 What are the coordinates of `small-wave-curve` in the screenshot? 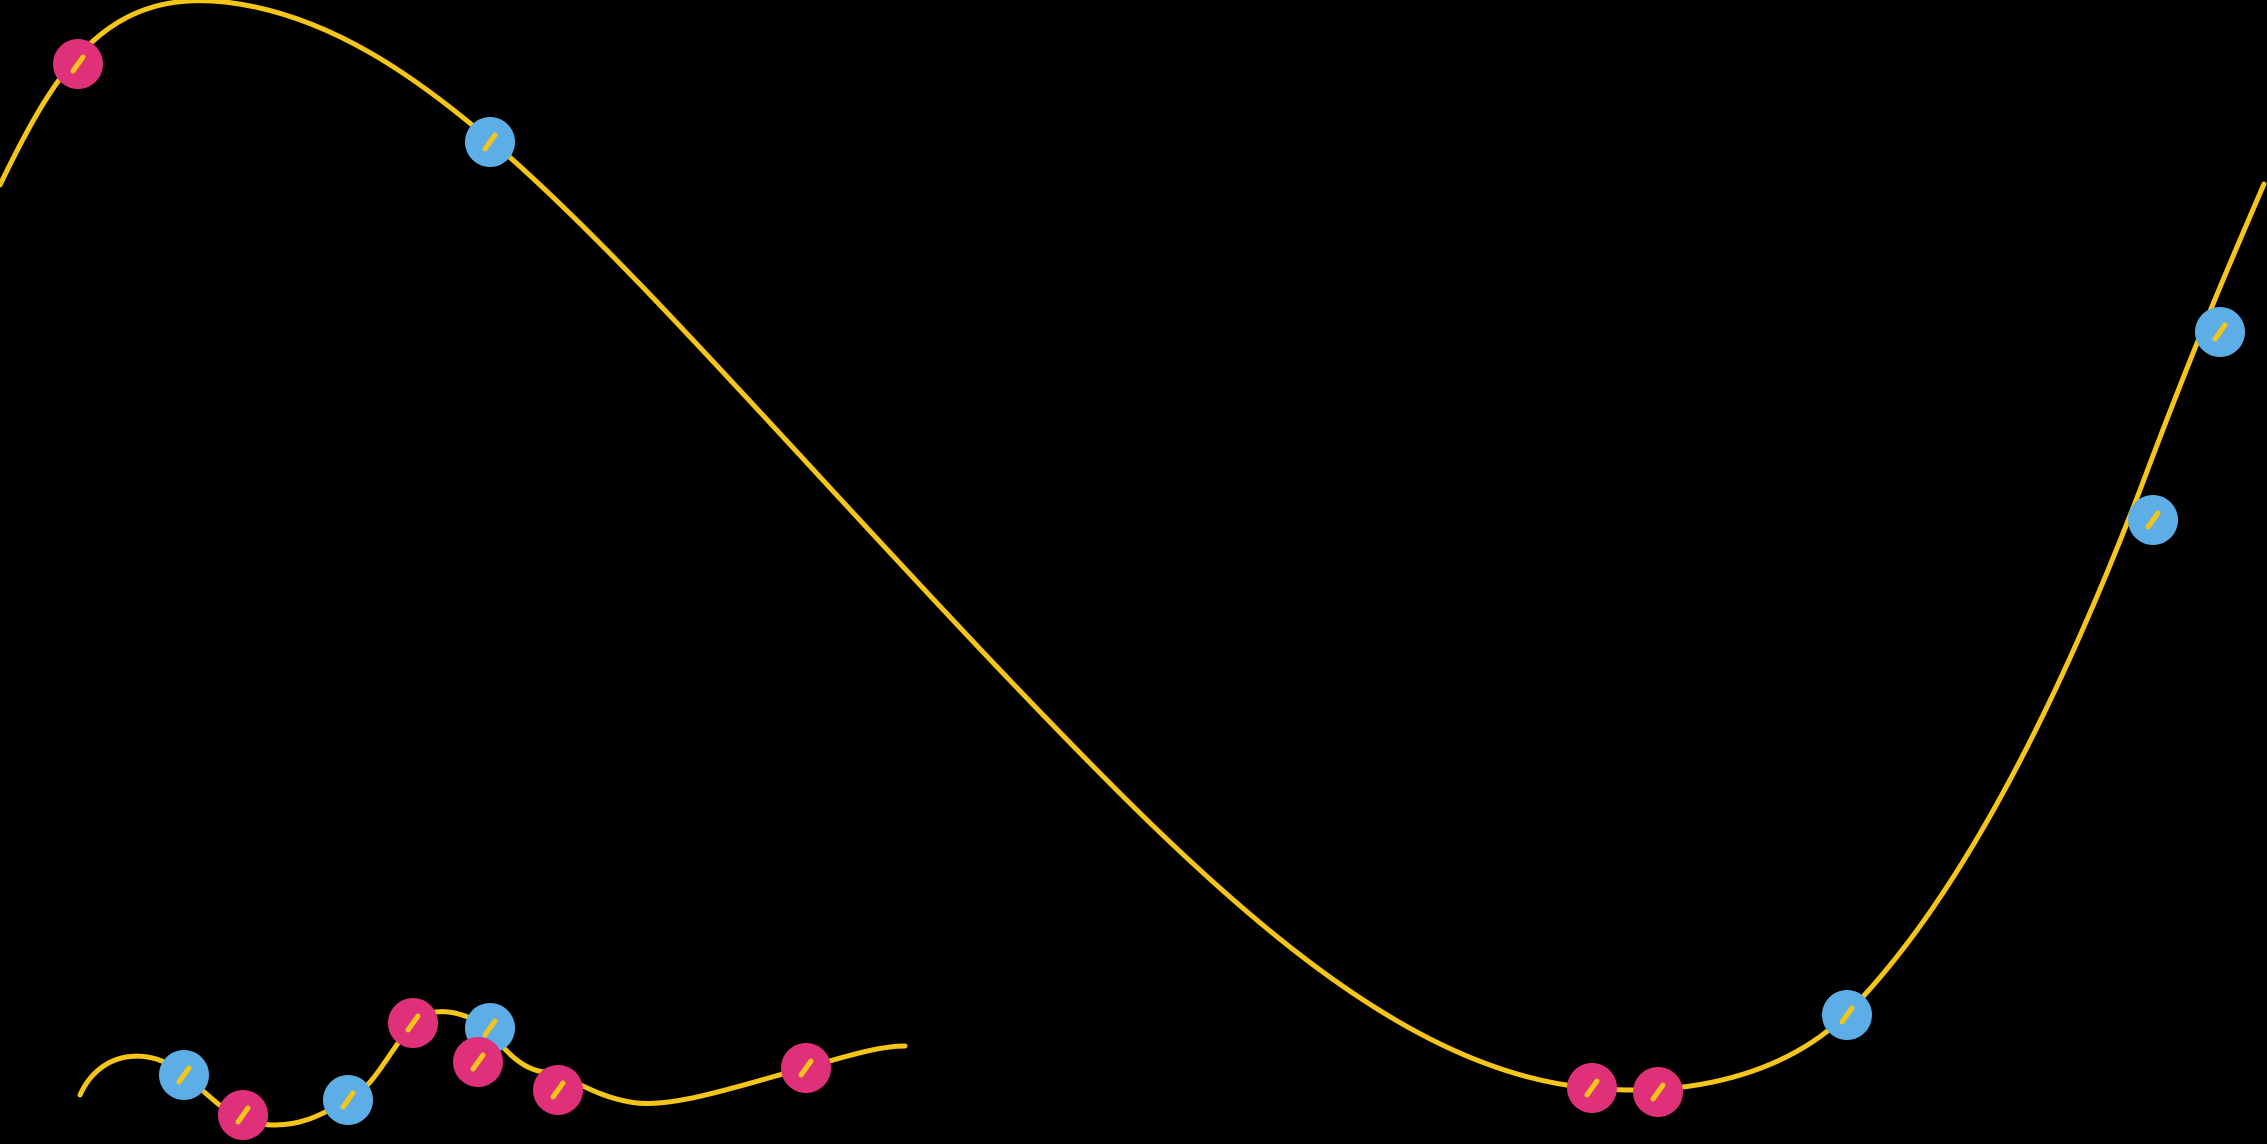 It's located at (492, 1068).